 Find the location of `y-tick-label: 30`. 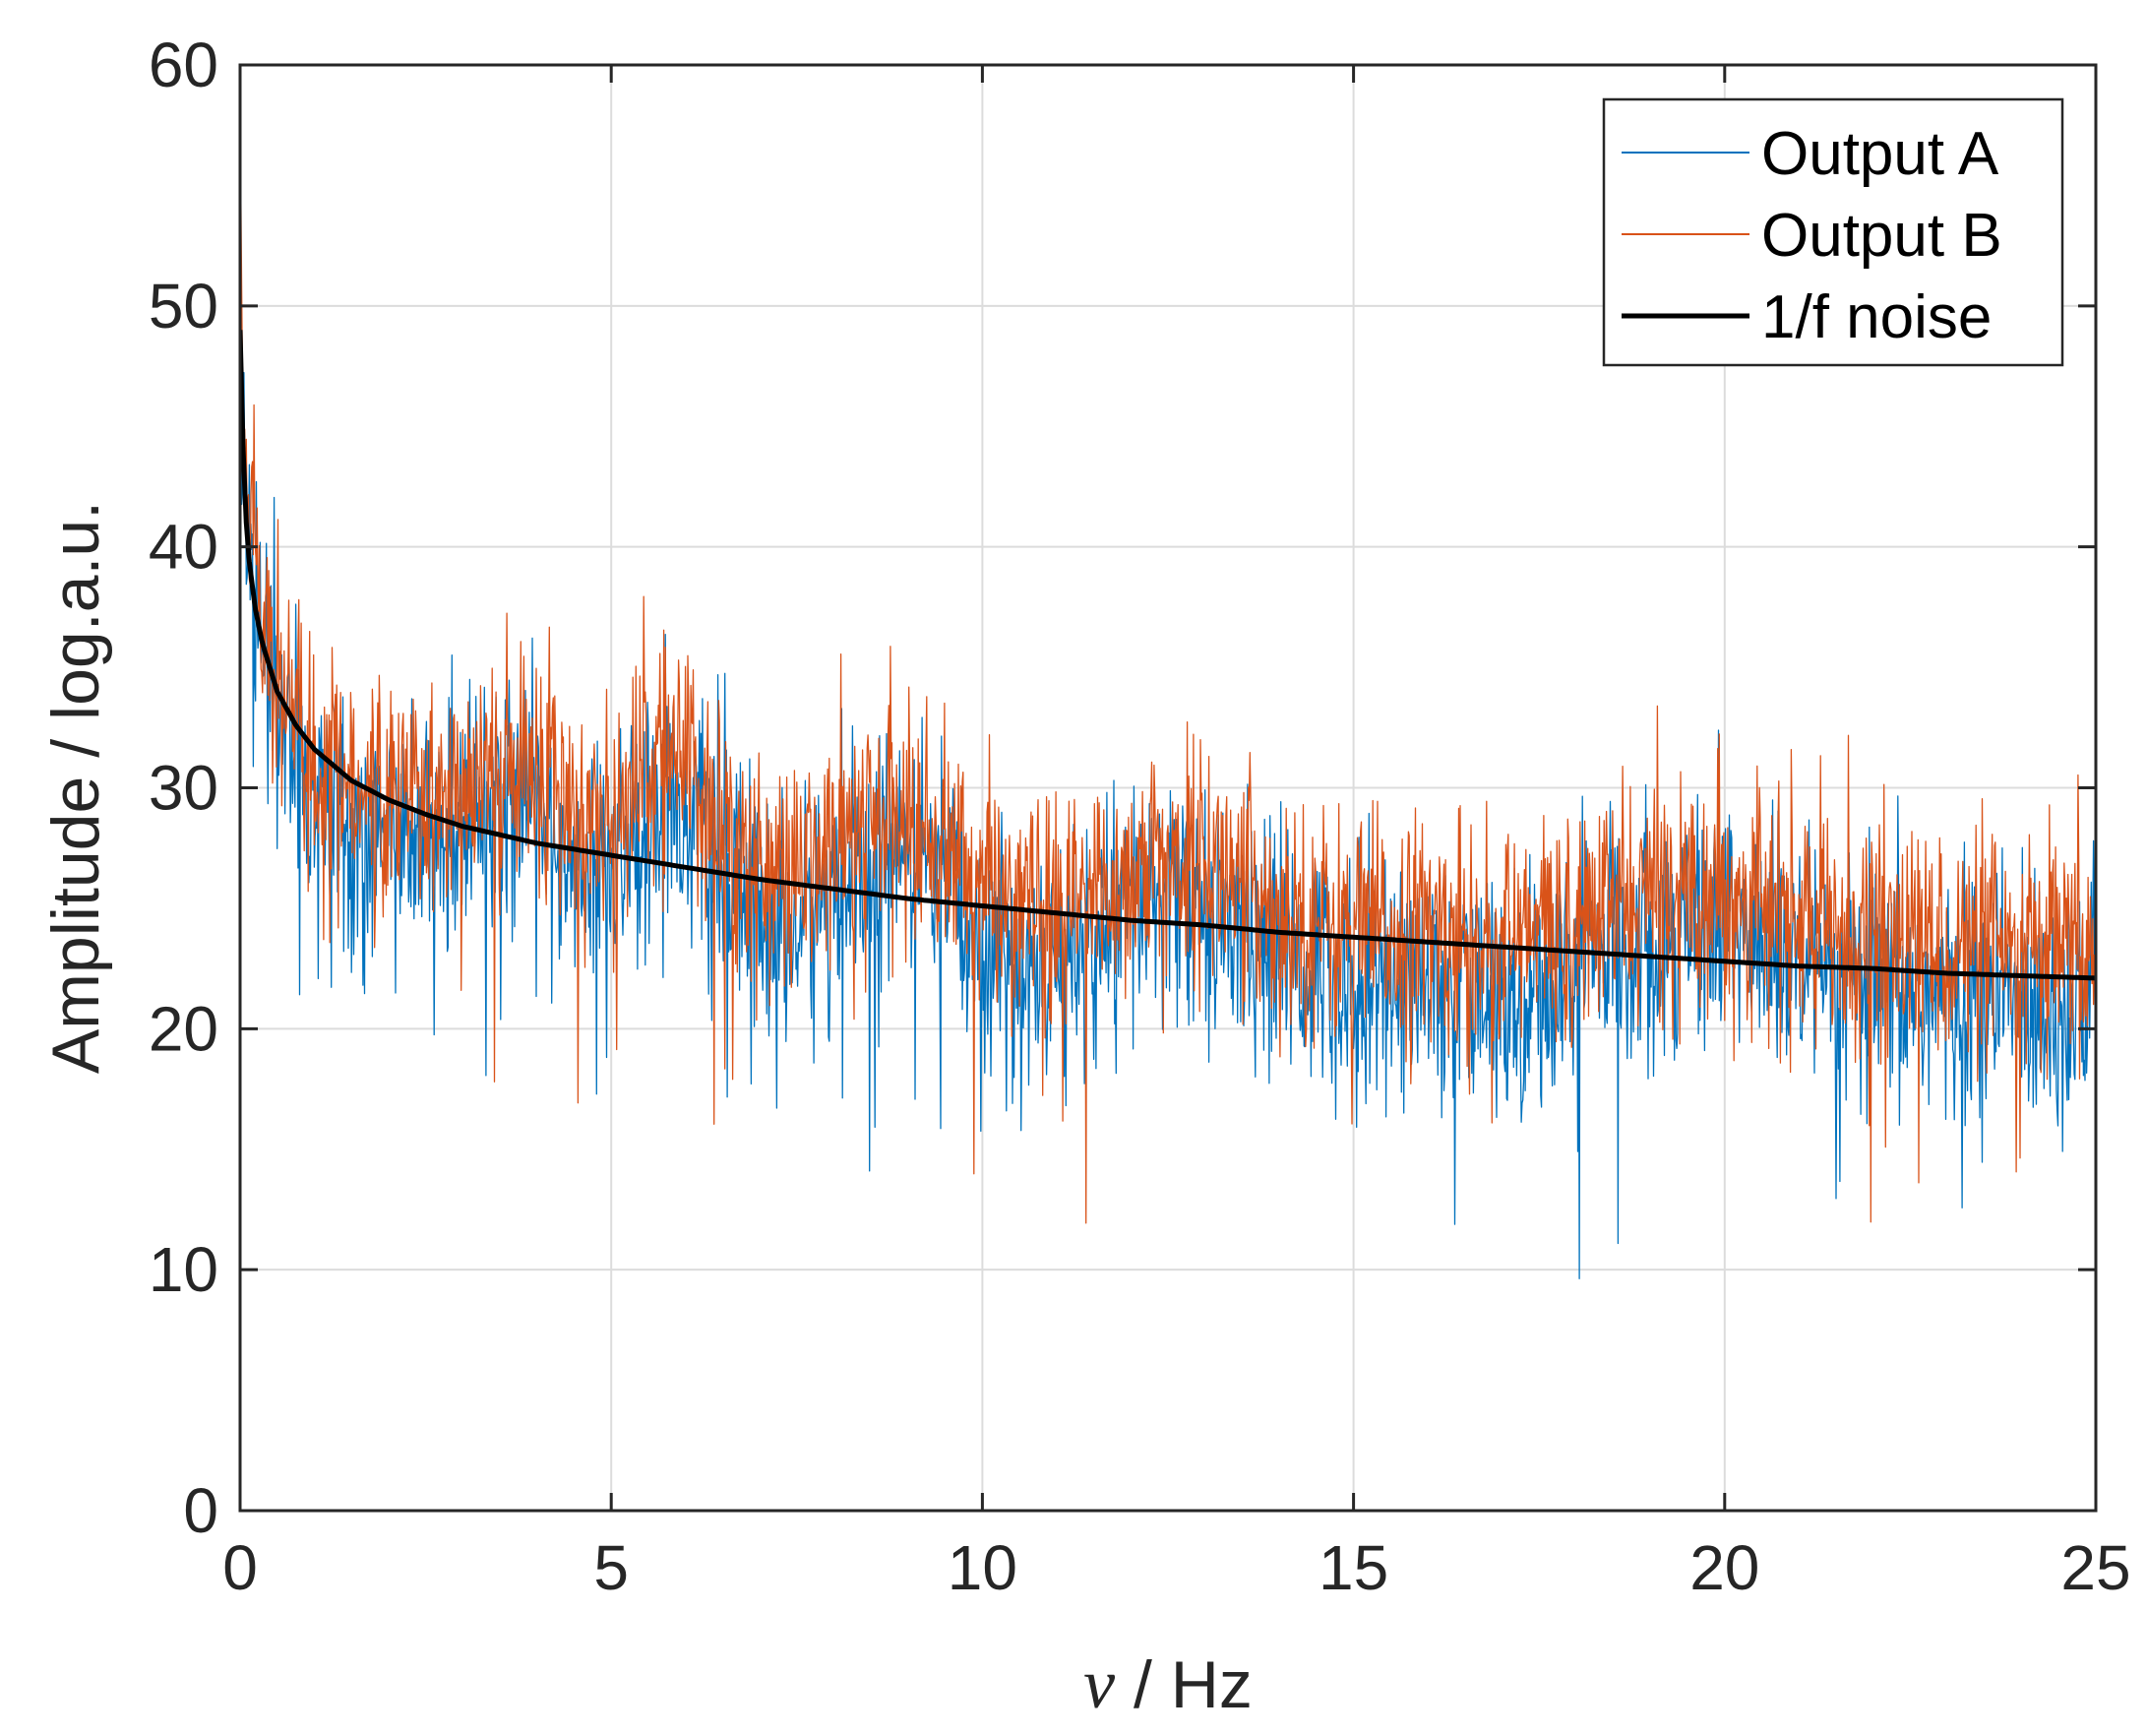

y-tick-label: 30 is located at coordinates (184, 788).